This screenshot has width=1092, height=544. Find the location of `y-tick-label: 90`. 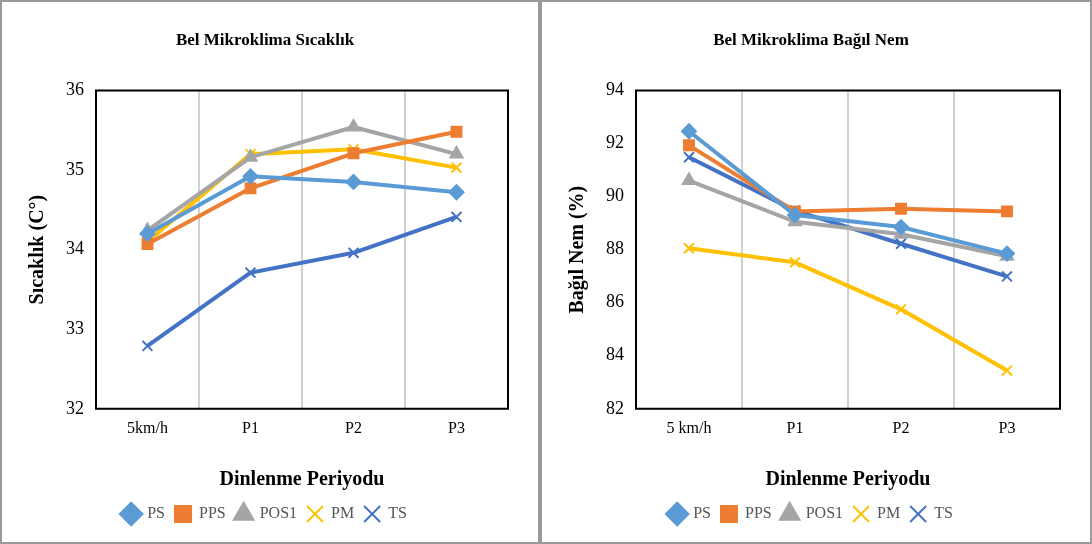

y-tick-label: 90 is located at coordinates (615, 195).